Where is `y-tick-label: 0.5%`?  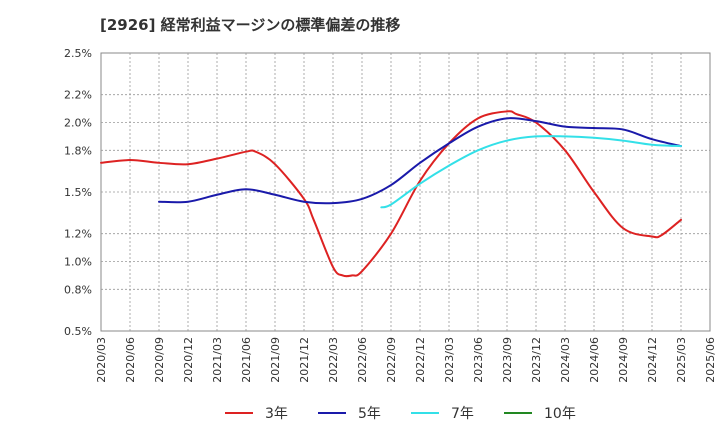 y-tick-label: 0.5% is located at coordinates (78, 331).